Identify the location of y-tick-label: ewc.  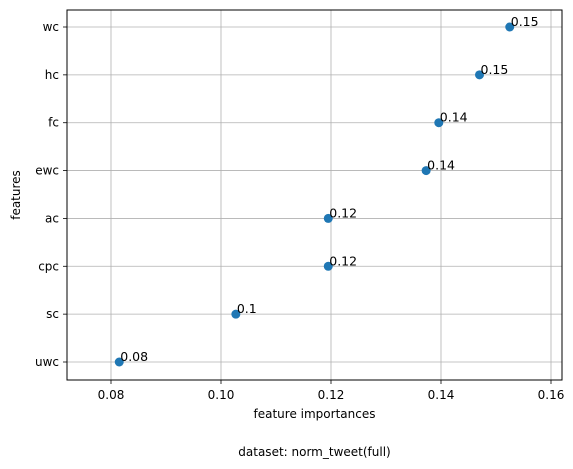
(47, 171).